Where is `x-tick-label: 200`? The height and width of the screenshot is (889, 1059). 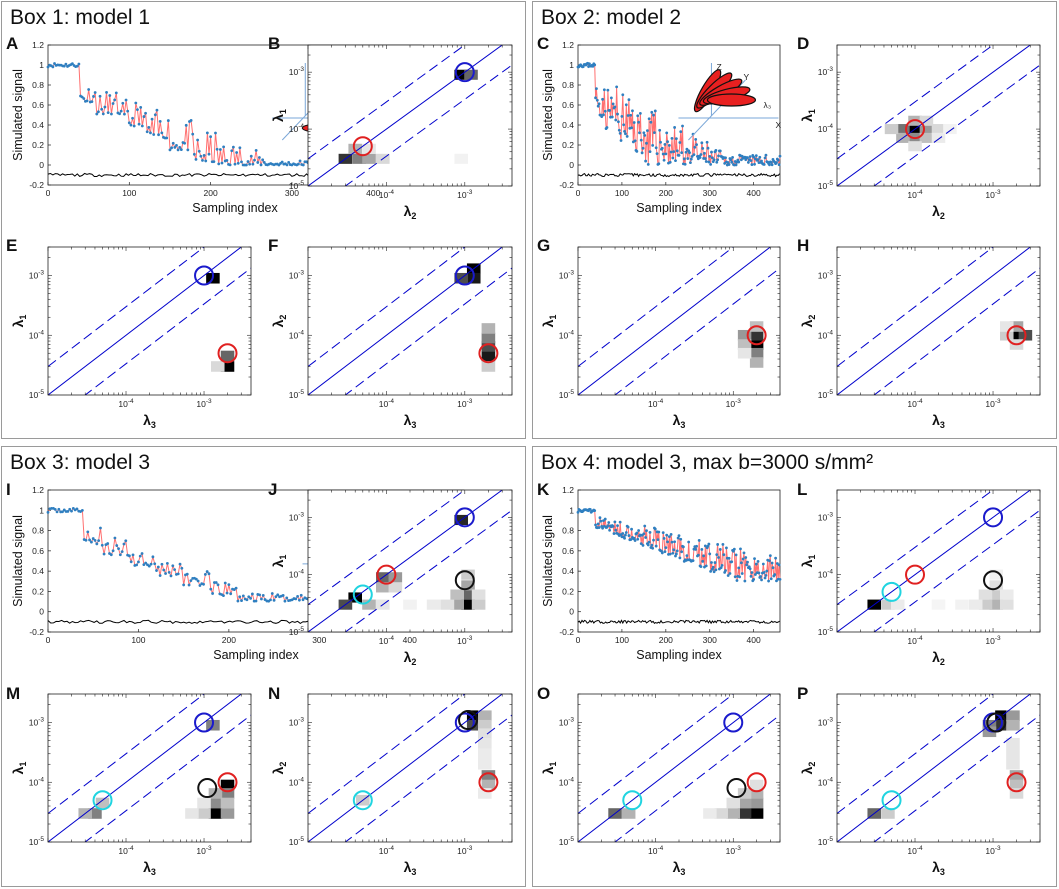 x-tick-label: 200 is located at coordinates (229, 640).